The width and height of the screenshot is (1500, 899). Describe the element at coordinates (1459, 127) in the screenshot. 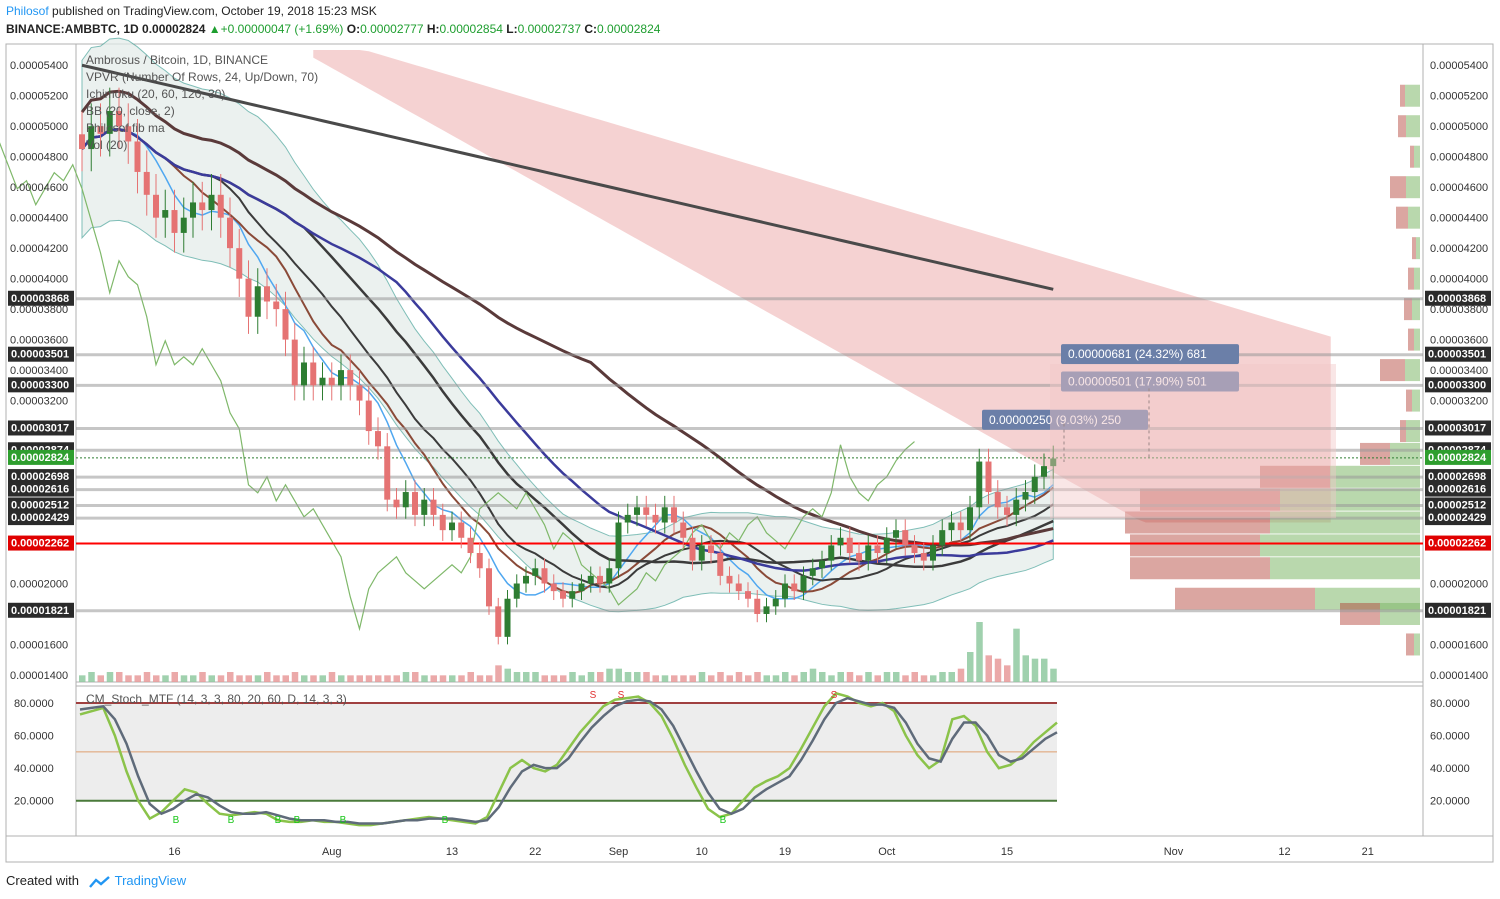

I see `price-tick-label-right: 0.00005000` at that location.